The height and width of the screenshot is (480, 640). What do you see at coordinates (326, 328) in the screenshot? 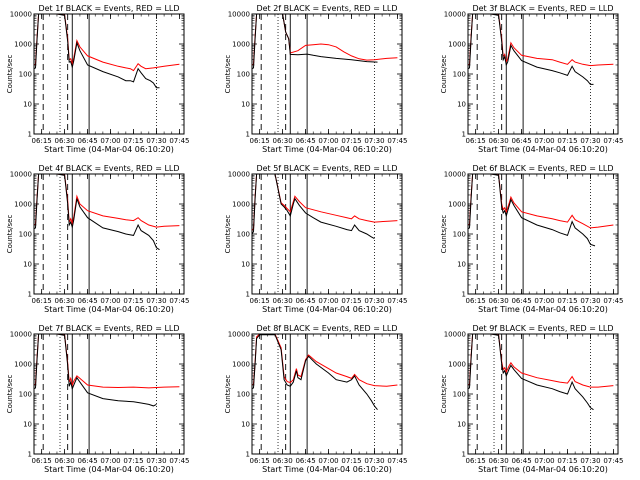
I see `panel-title: Det 8f BLACK = Events, RED = LLD` at bounding box center [326, 328].